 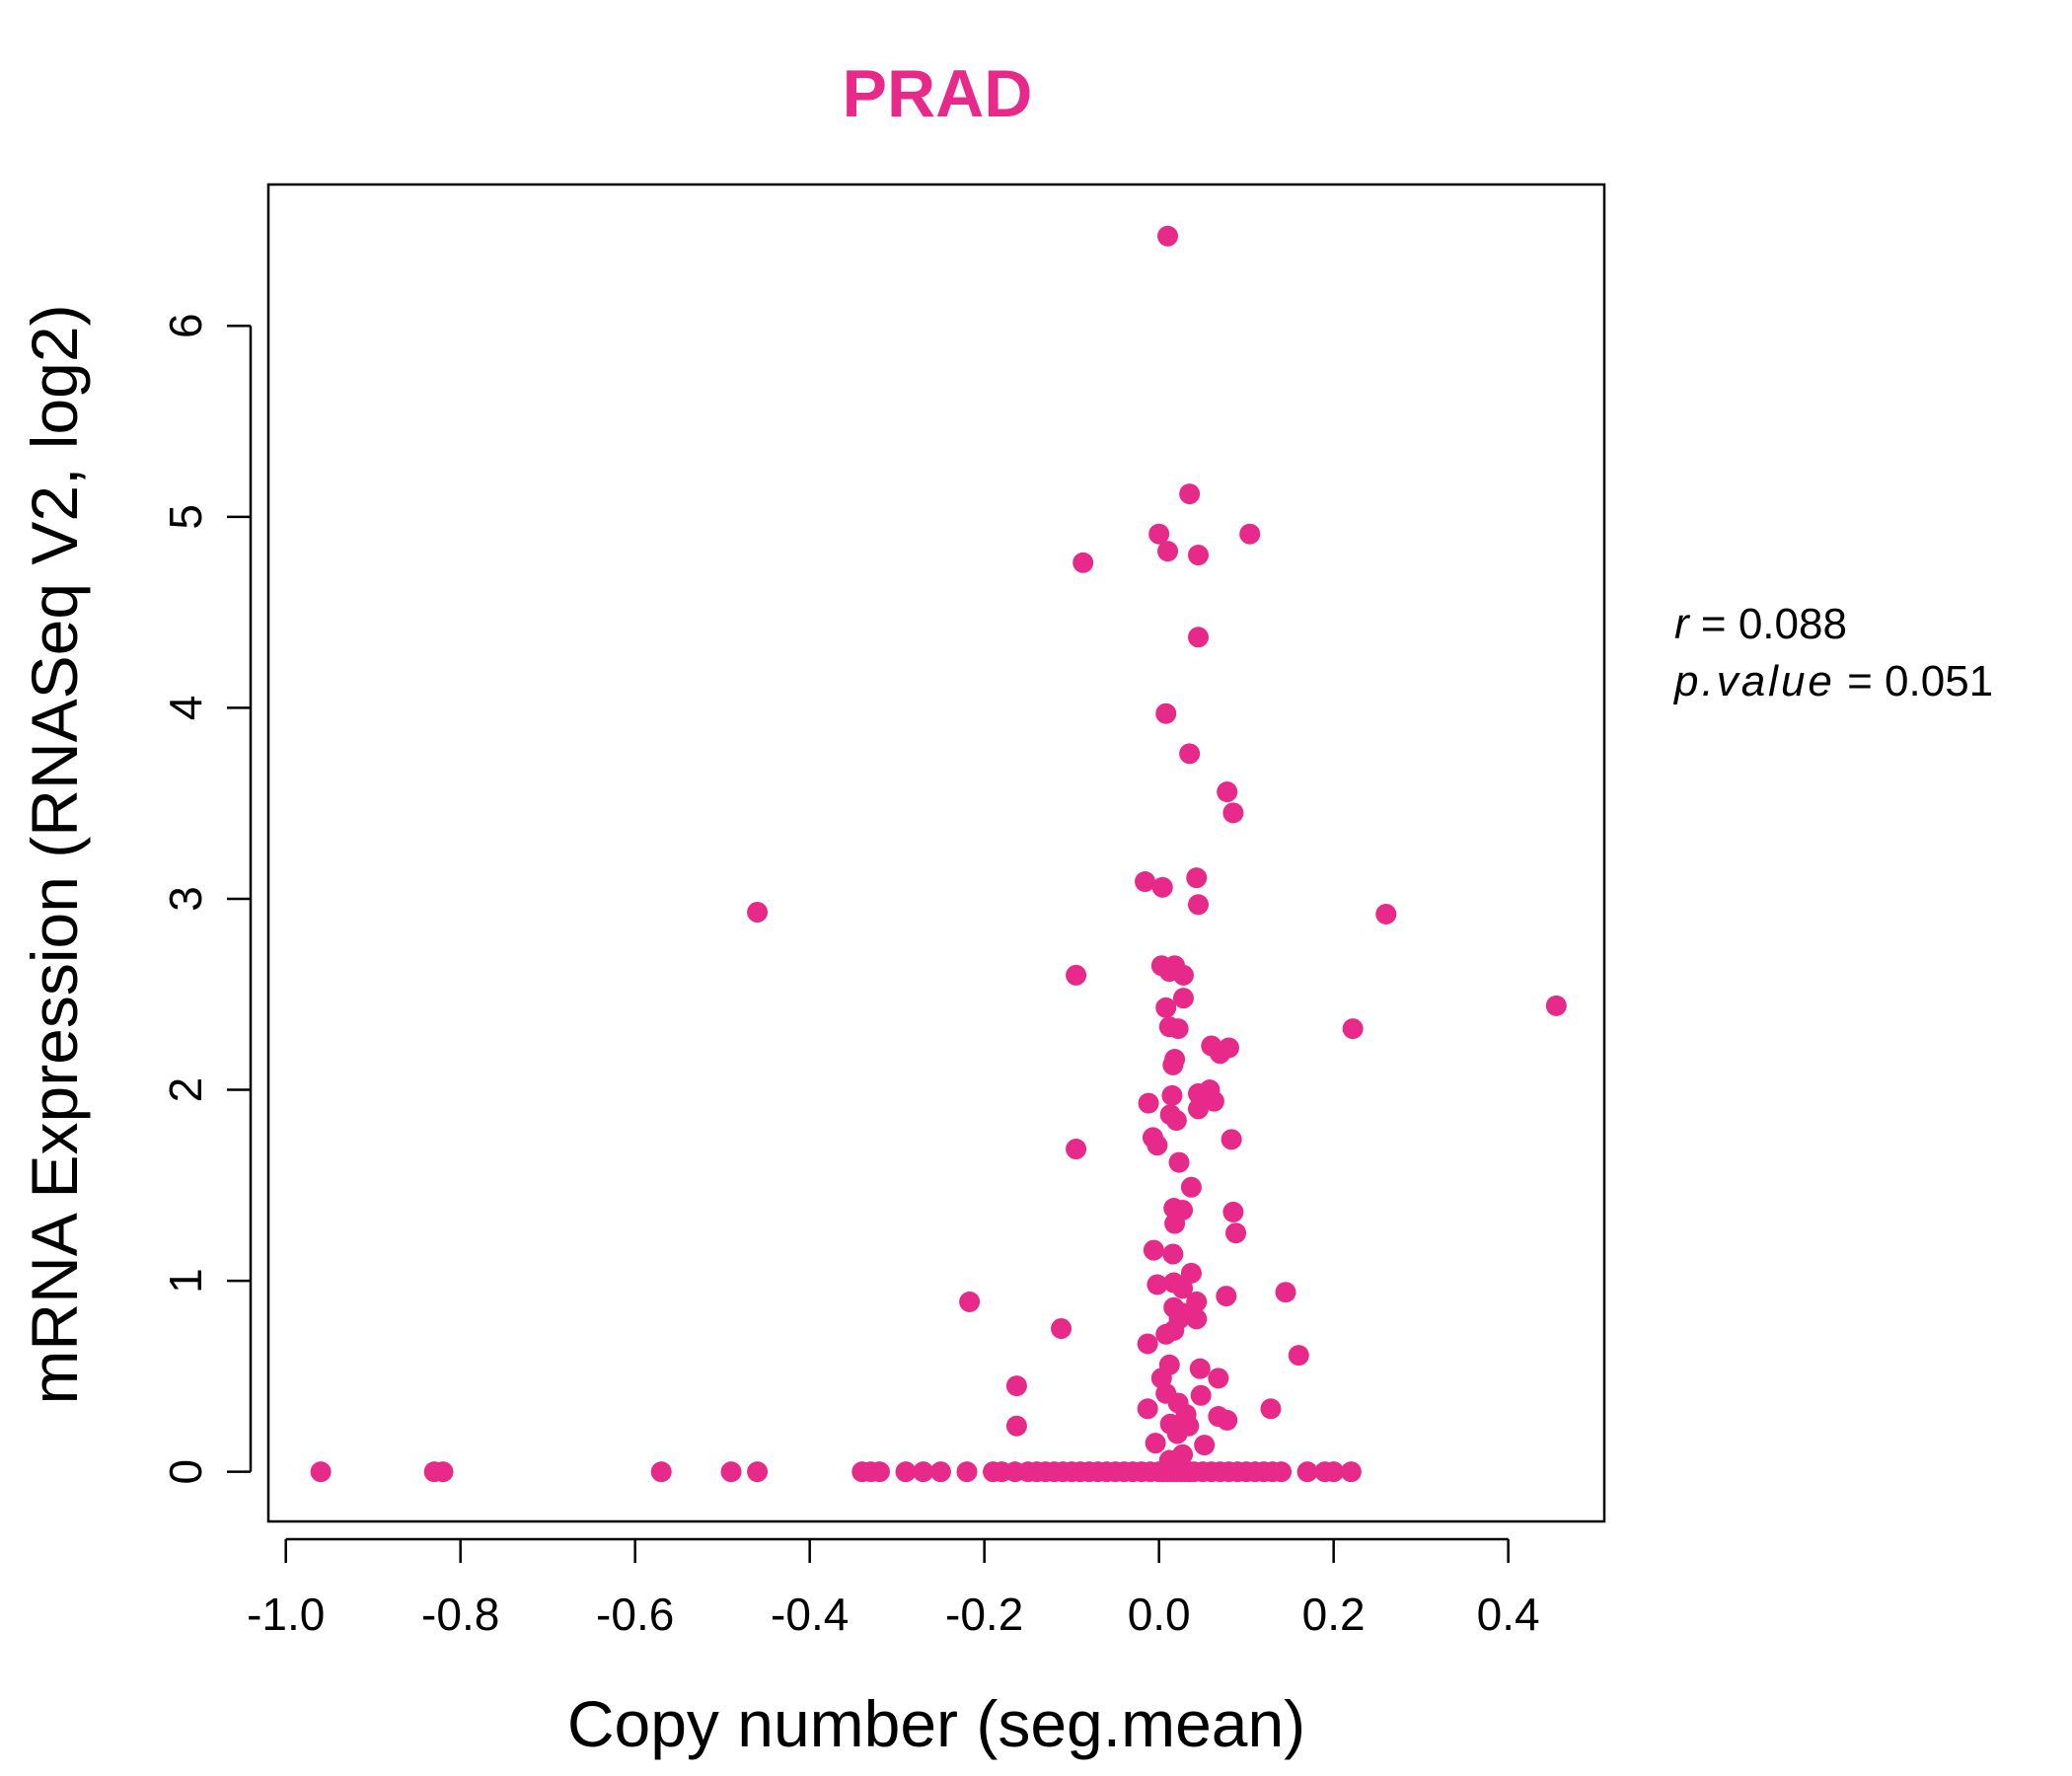 What do you see at coordinates (1334, 1615) in the screenshot?
I see `x-tick-label: 0.2` at bounding box center [1334, 1615].